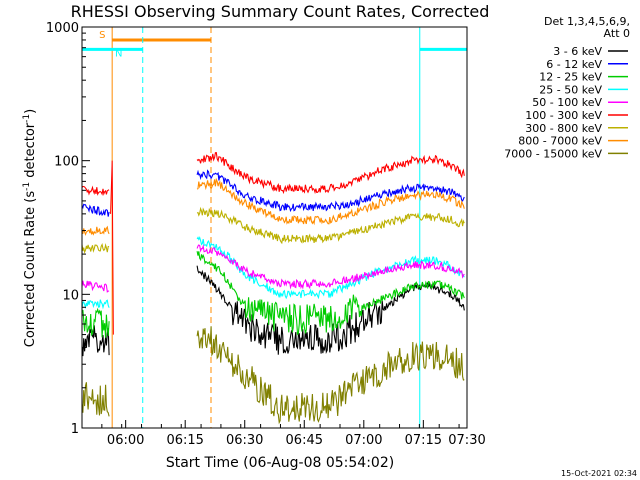  I want to click on legend-entry: 6 - 12 keV, so click(574, 64).